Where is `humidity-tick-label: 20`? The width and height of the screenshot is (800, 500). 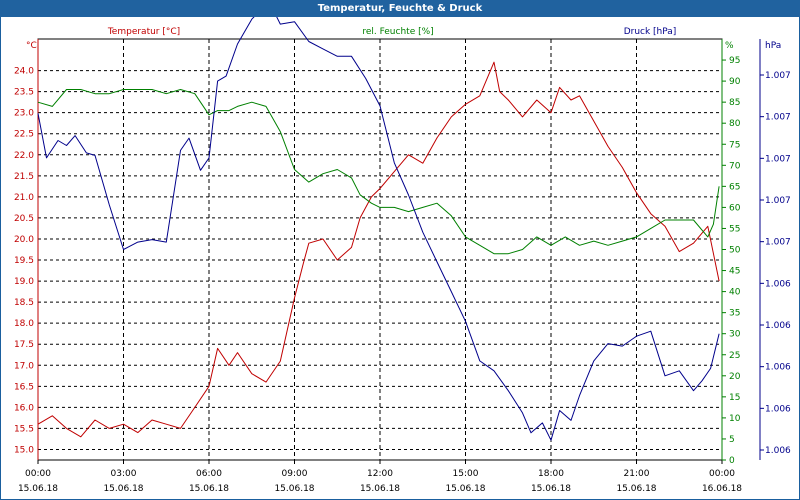
humidity-tick-label: 20 is located at coordinates (735, 377).